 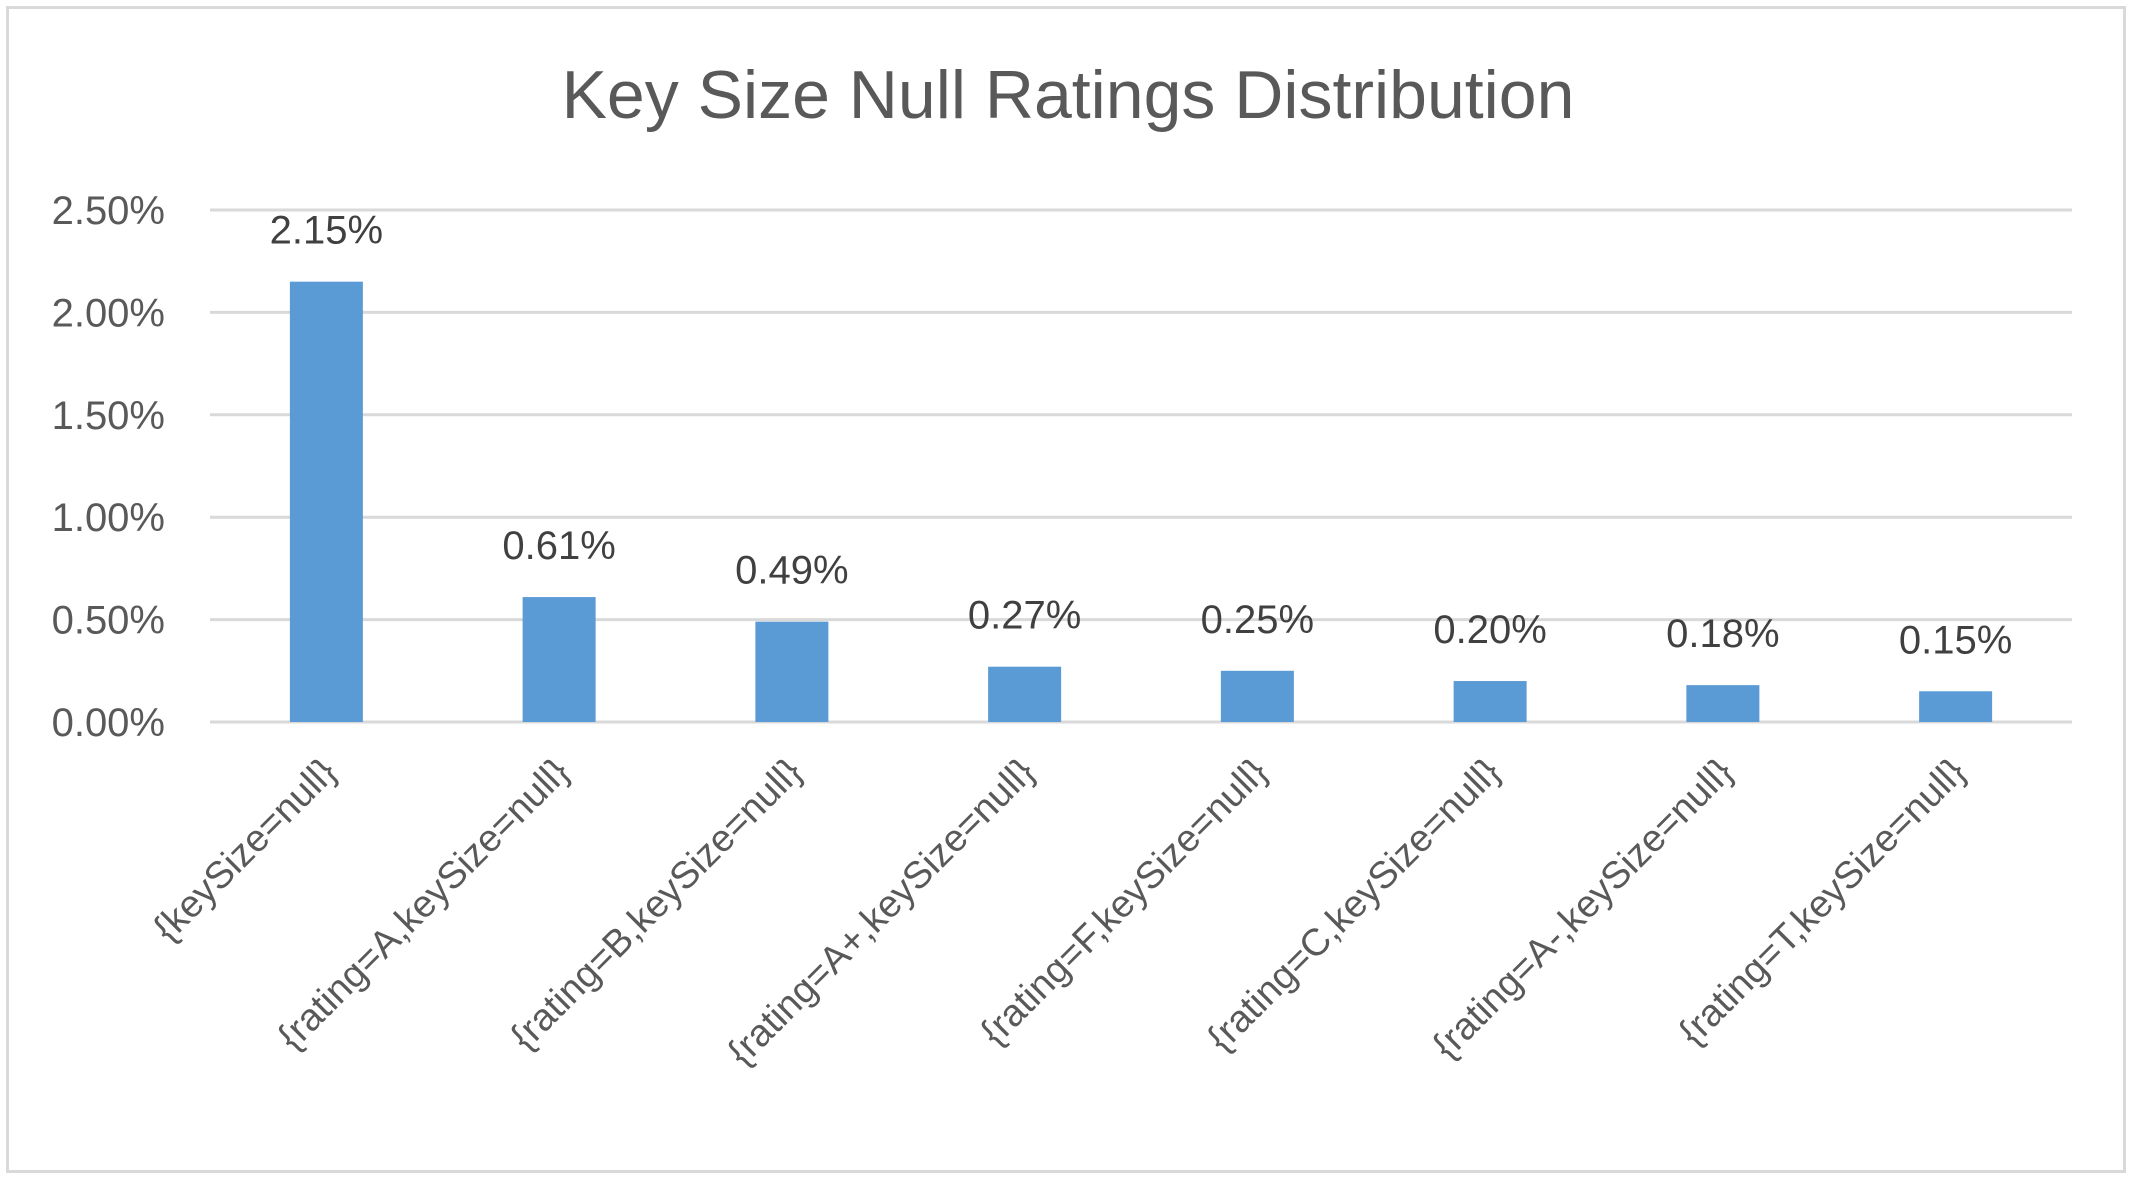 What do you see at coordinates (1489, 630) in the screenshot?
I see `data-label: 0.20%` at bounding box center [1489, 630].